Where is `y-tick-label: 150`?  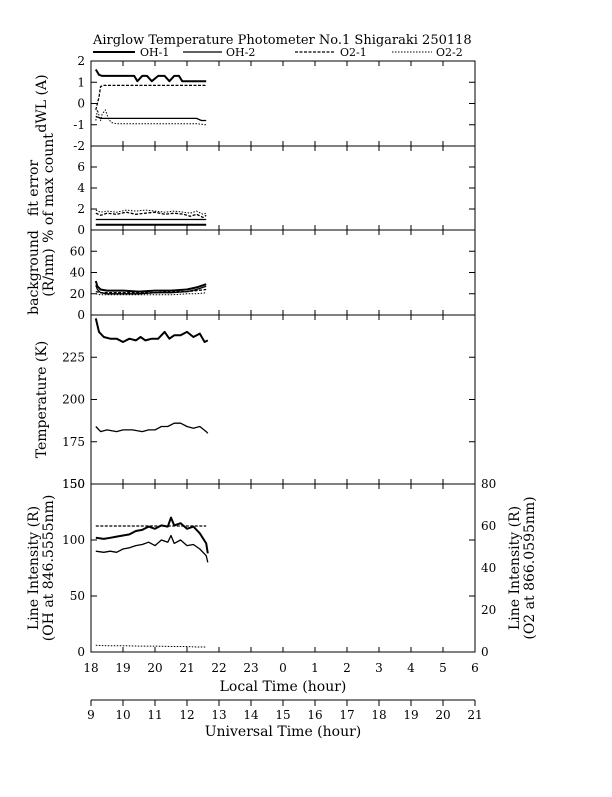
y-tick-label: 150 is located at coordinates (73, 484).